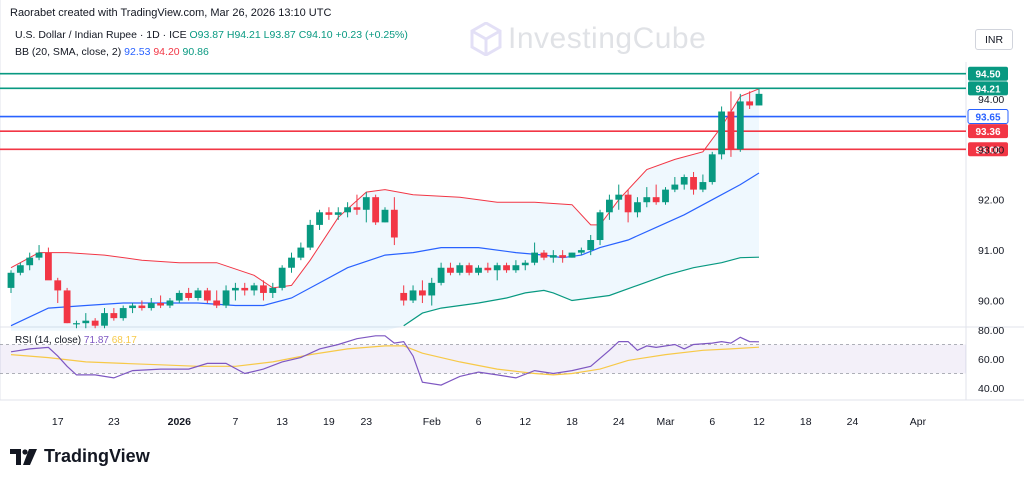 The height and width of the screenshot is (484, 1024). Describe the element at coordinates (432, 422) in the screenshot. I see `x-tick-label: Feb` at that location.